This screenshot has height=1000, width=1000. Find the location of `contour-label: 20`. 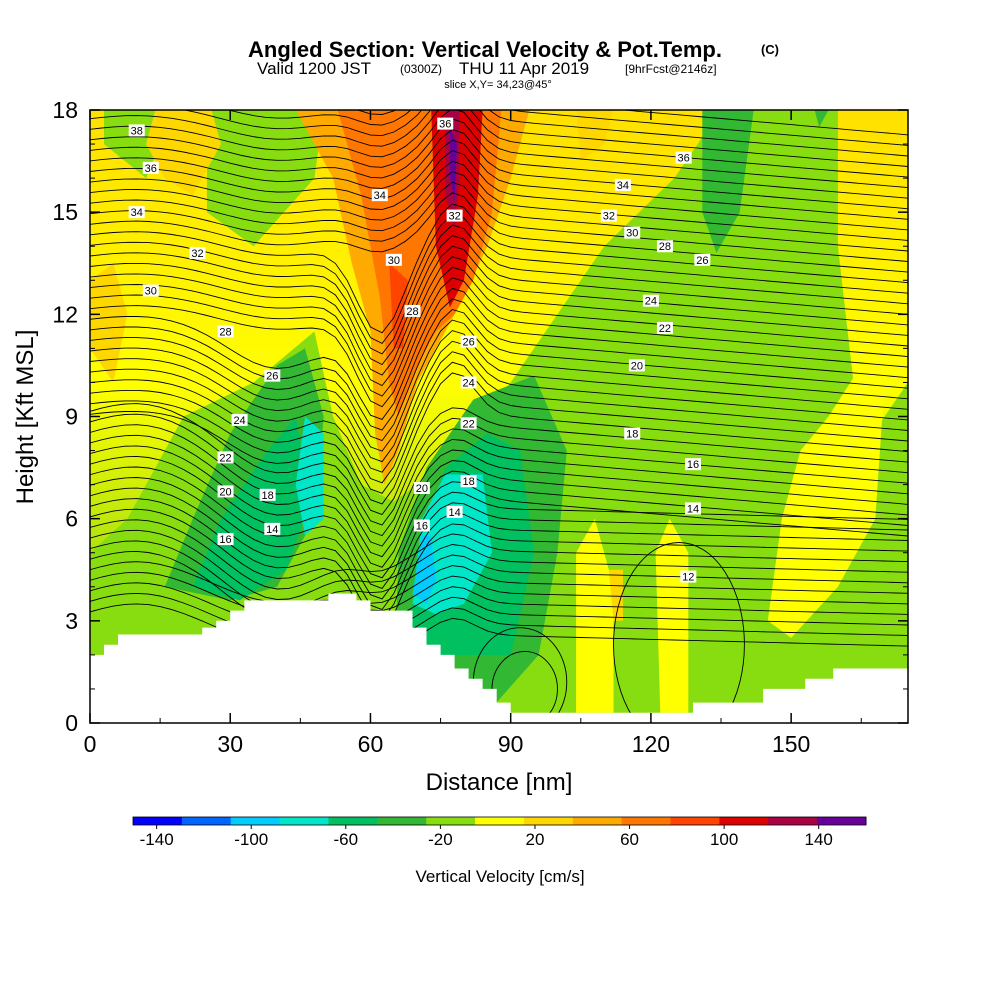

contour-label: 20 is located at coordinates (225, 492).